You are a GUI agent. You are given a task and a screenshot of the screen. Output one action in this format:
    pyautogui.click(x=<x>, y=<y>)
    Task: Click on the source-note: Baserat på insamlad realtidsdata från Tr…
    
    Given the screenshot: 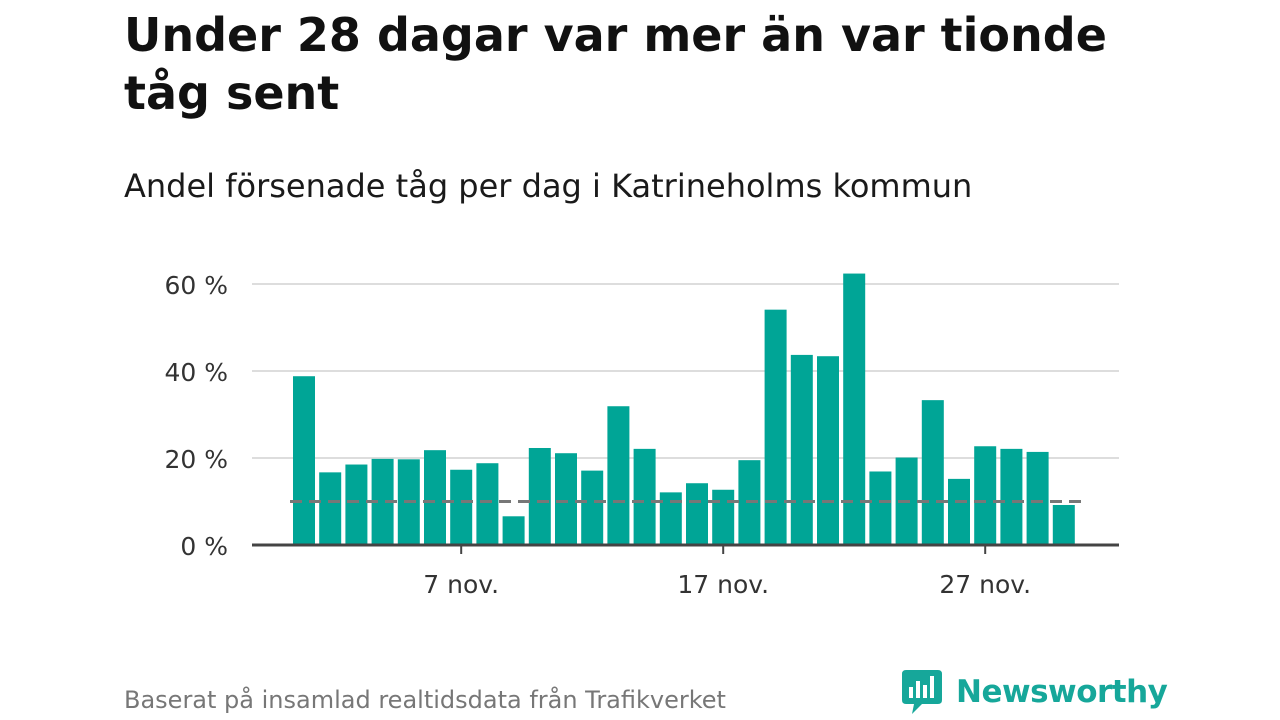 What is the action you would take?
    pyautogui.click(x=425, y=700)
    